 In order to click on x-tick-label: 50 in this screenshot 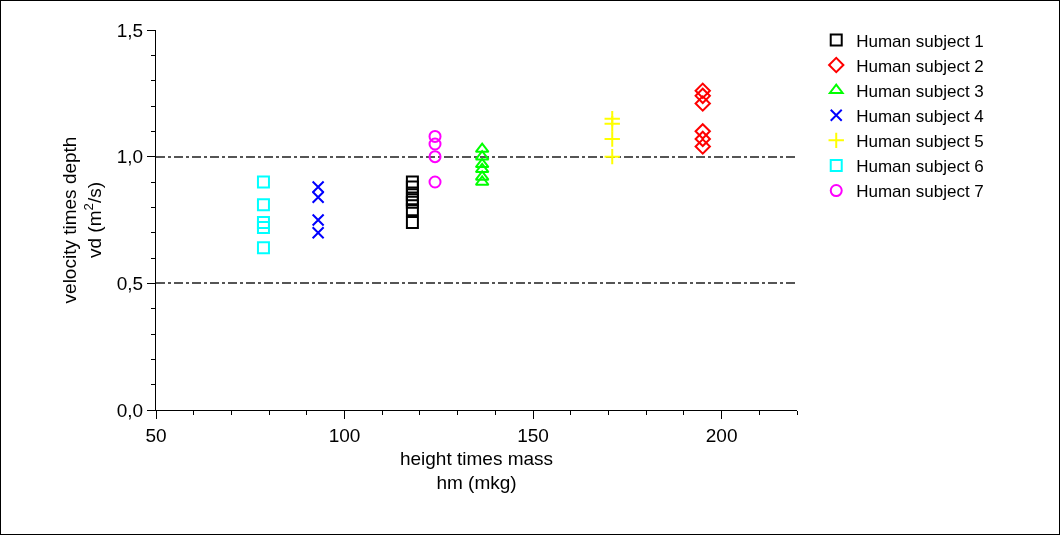, I will do `click(156, 435)`.